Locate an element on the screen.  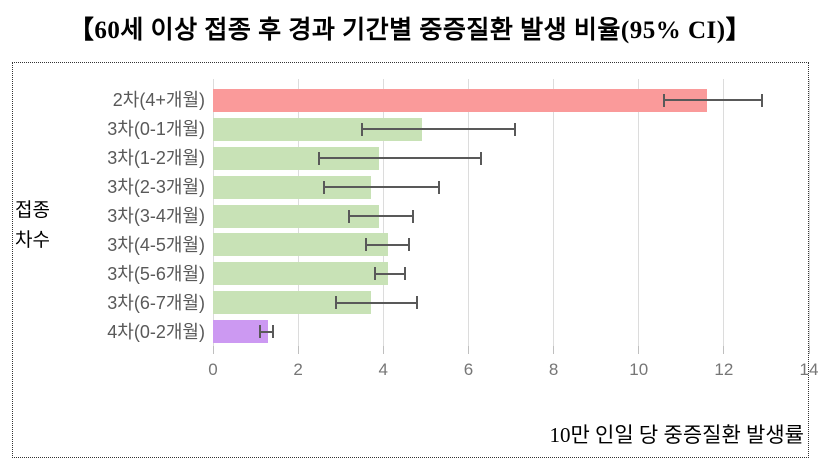
x-tick-label-4: 4 is located at coordinates (383, 369).